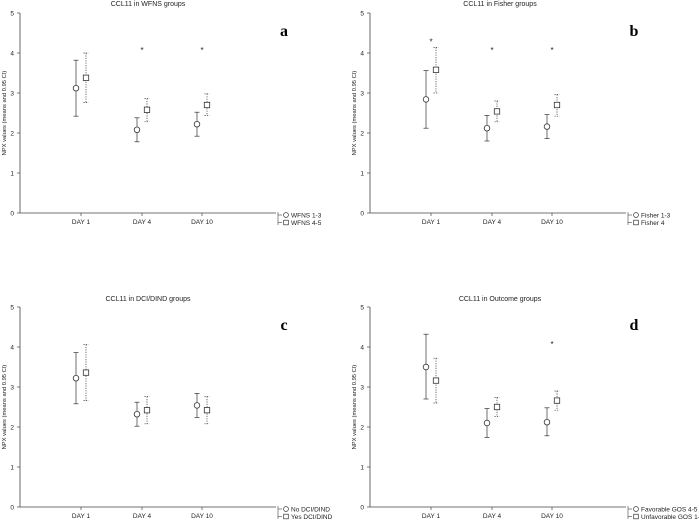 Image resolution: width=699 pixels, height=522 pixels. Describe the element at coordinates (634, 325) in the screenshot. I see `panel-letter: d` at that location.